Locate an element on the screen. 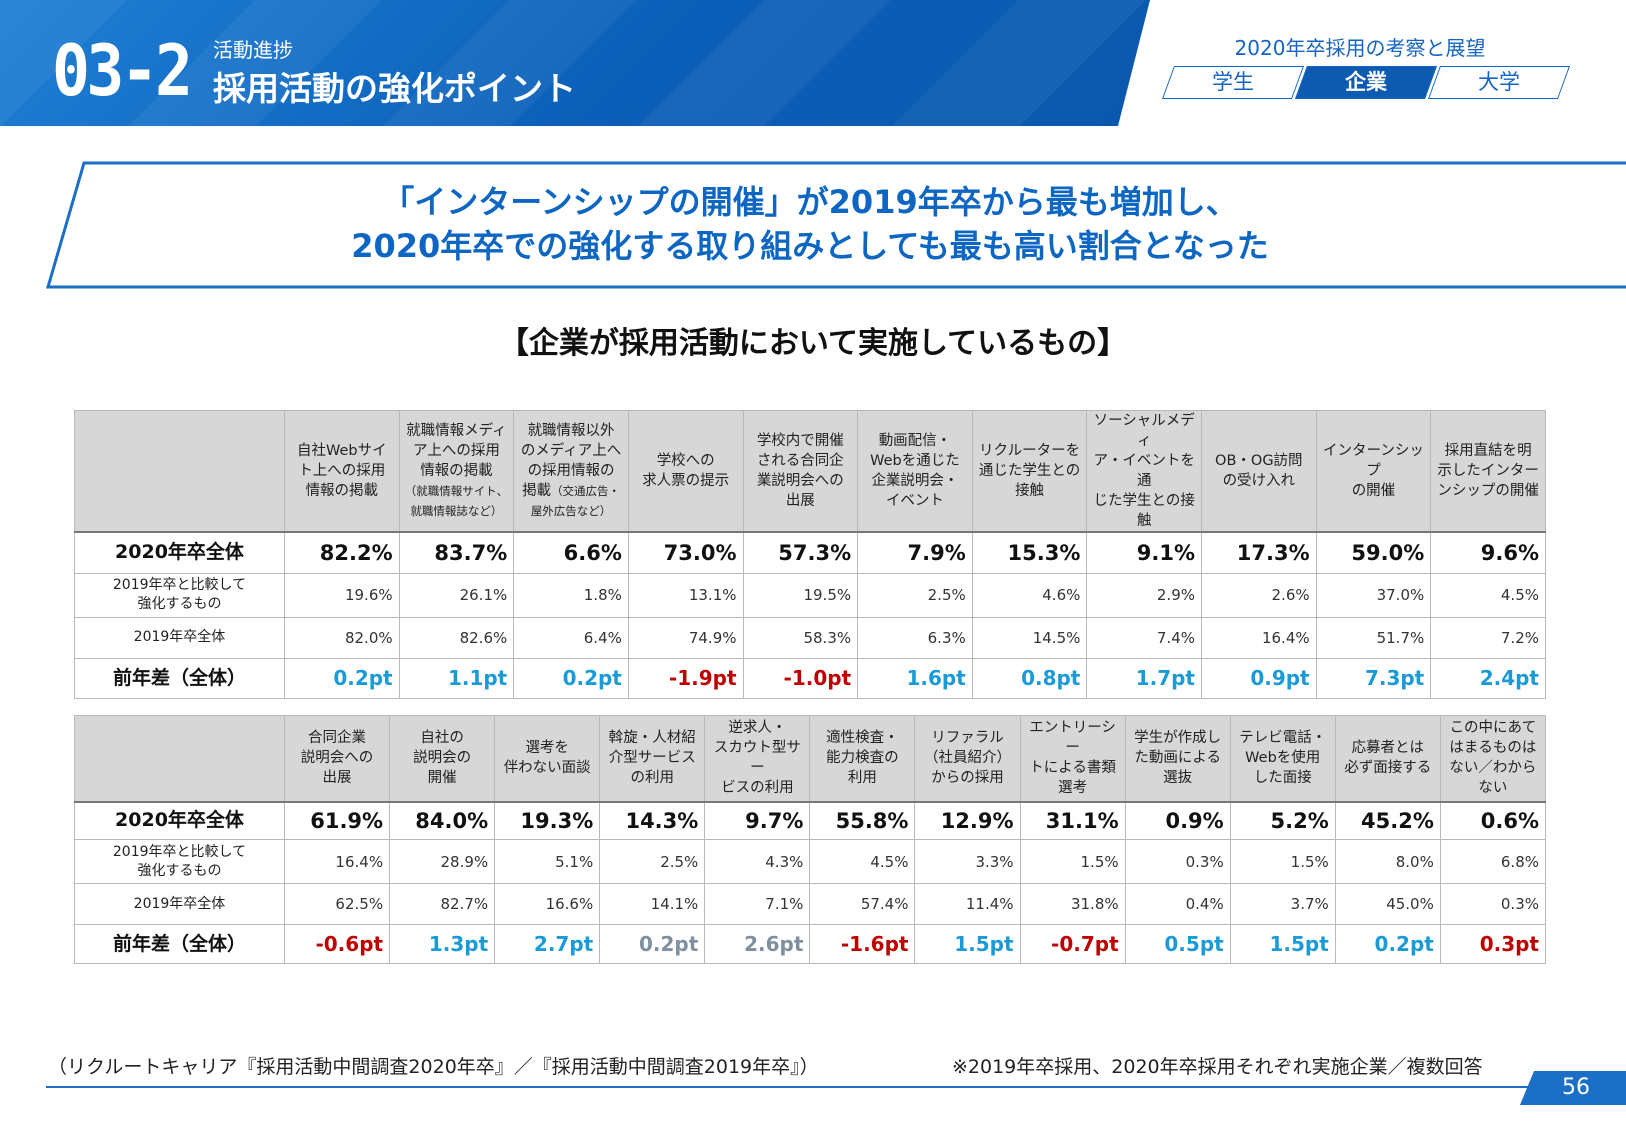  footnote: ※2019年卒採用、2020年卒採用それぞれ実施企業／複数回答 is located at coordinates (1217, 1067).